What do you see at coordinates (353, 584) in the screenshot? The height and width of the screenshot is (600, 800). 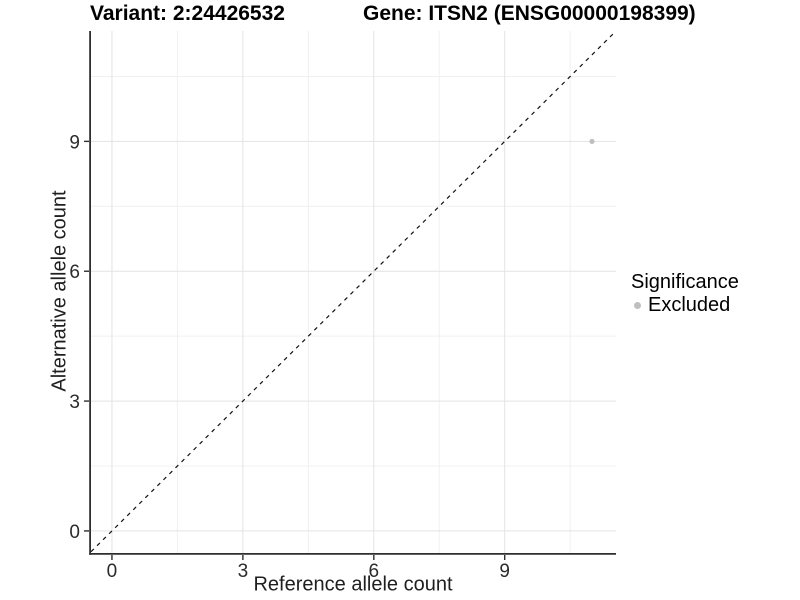 I see `x-axis-title: Reference allele count` at bounding box center [353, 584].